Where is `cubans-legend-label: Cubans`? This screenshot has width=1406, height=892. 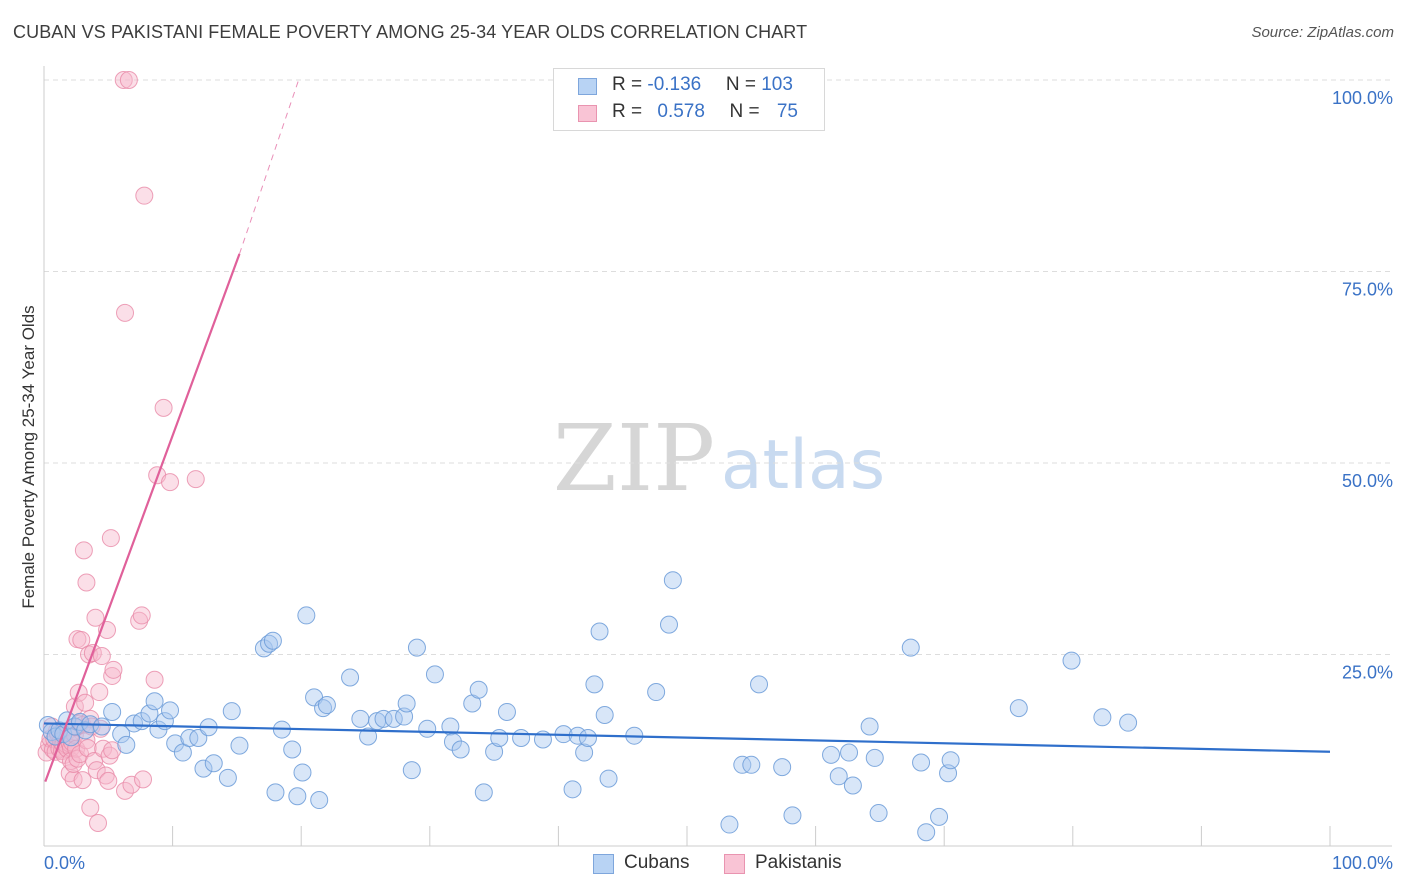 cubans-legend-label: Cubans is located at coordinates (657, 862).